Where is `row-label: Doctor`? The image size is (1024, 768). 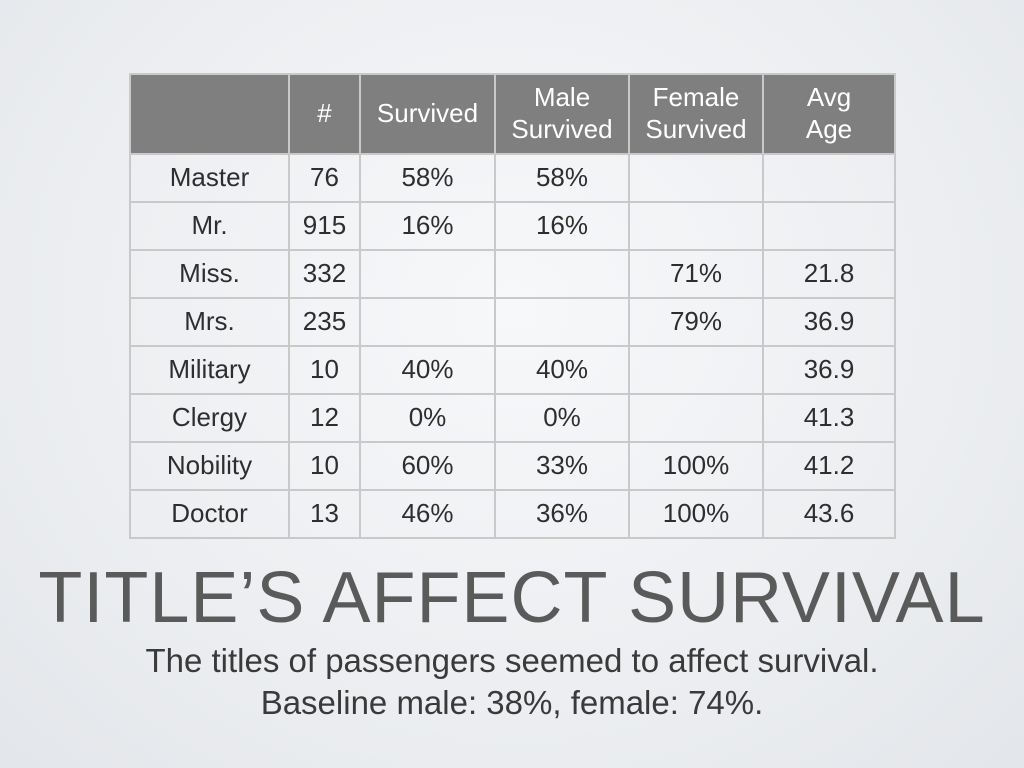 row-label: Doctor is located at coordinates (209, 514).